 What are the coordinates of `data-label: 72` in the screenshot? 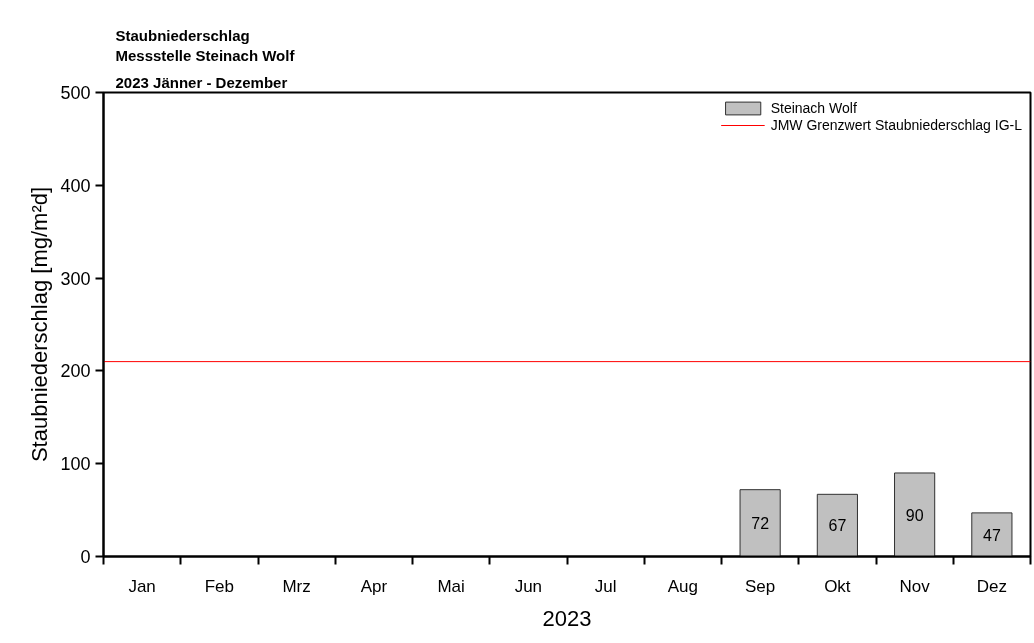 It's located at (760, 524).